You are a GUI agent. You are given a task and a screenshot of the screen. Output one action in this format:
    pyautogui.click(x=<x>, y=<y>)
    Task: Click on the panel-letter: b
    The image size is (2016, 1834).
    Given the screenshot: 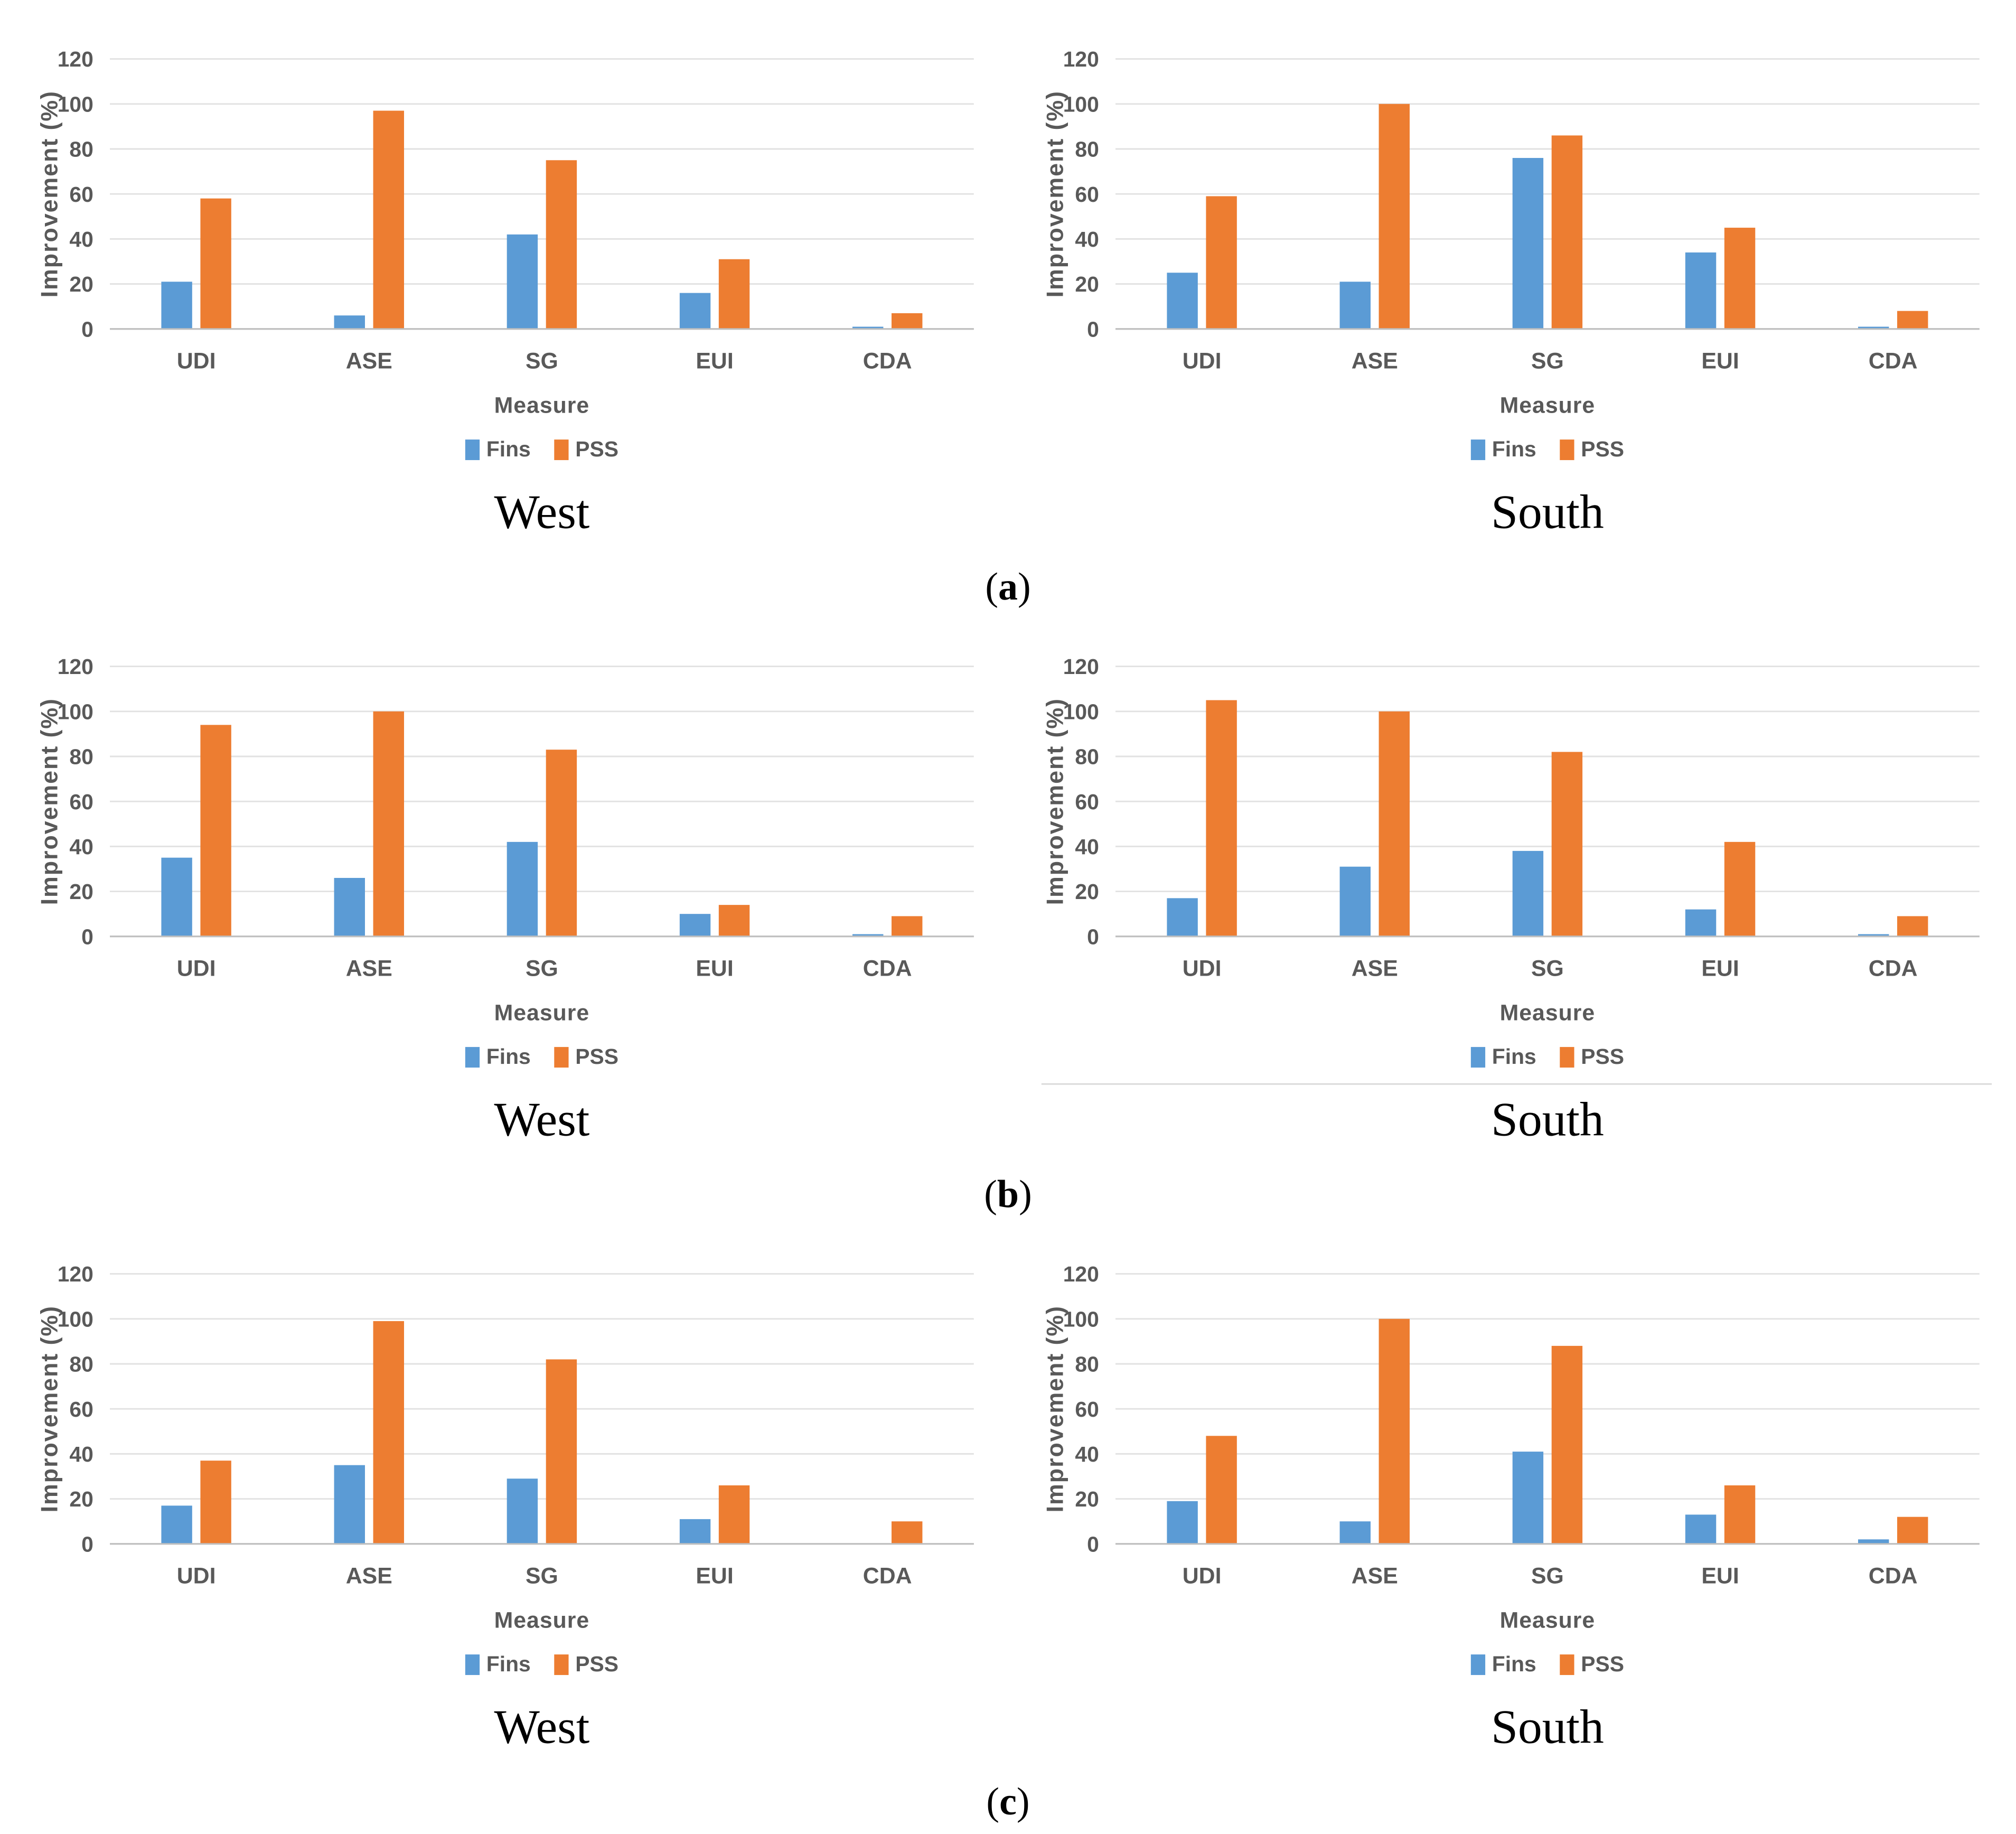 What is the action you would take?
    pyautogui.click(x=1008, y=1194)
    